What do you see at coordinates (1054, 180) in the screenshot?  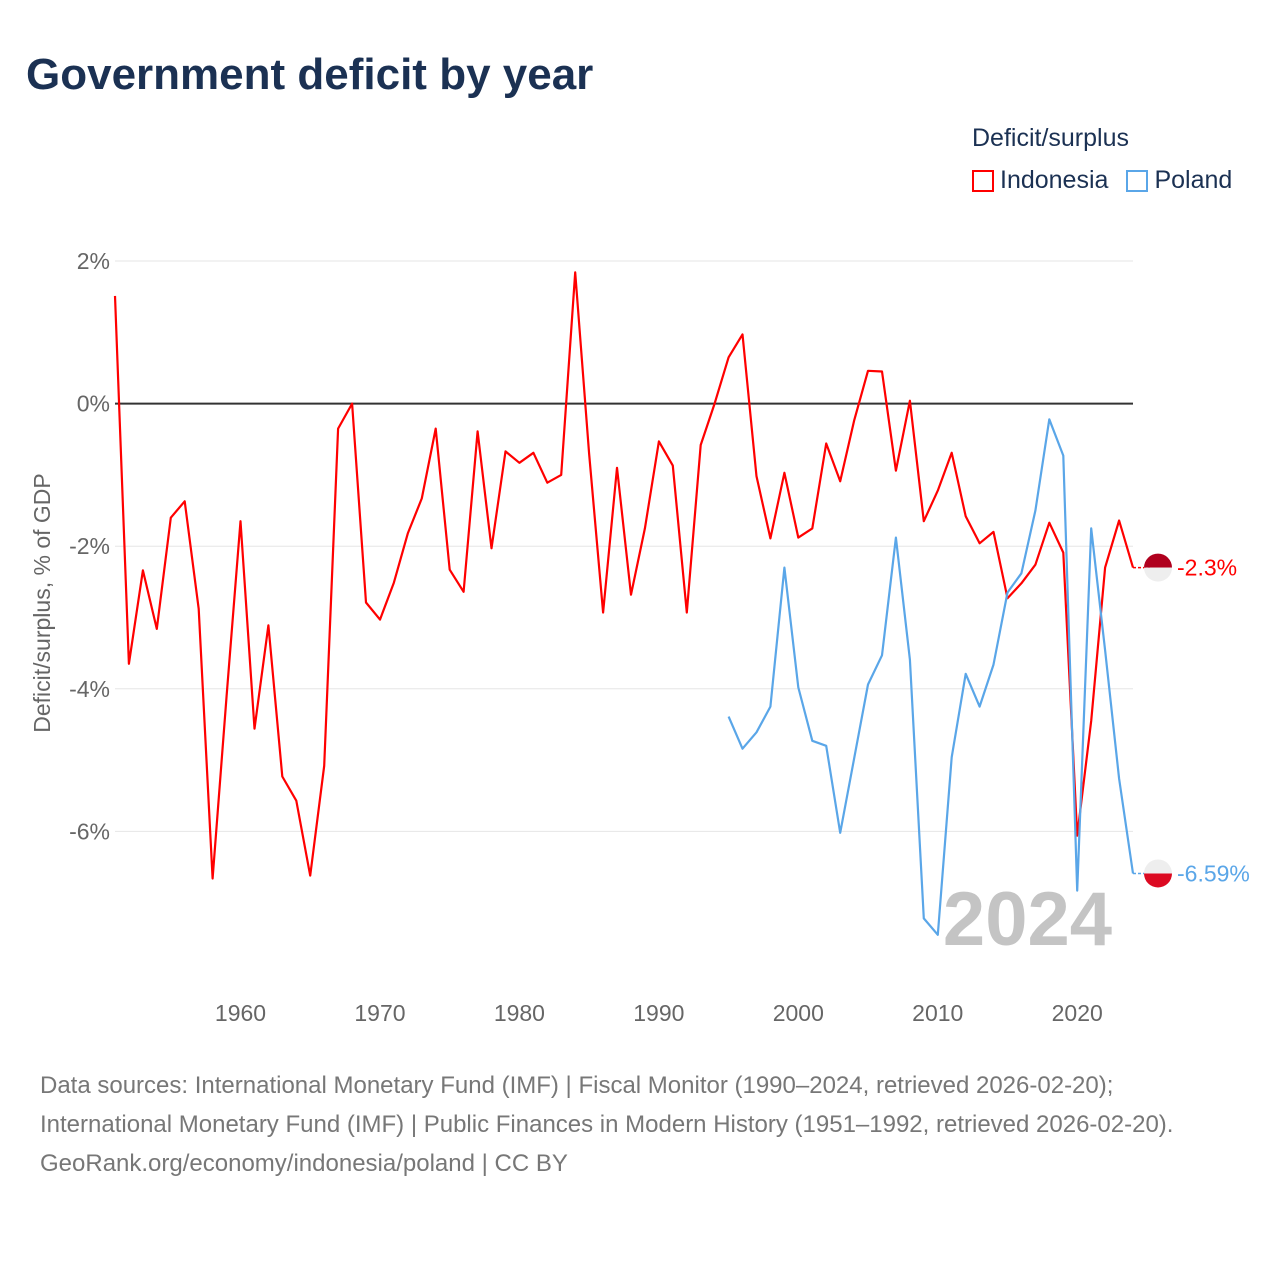 I see `legend-label: Indonesia` at bounding box center [1054, 180].